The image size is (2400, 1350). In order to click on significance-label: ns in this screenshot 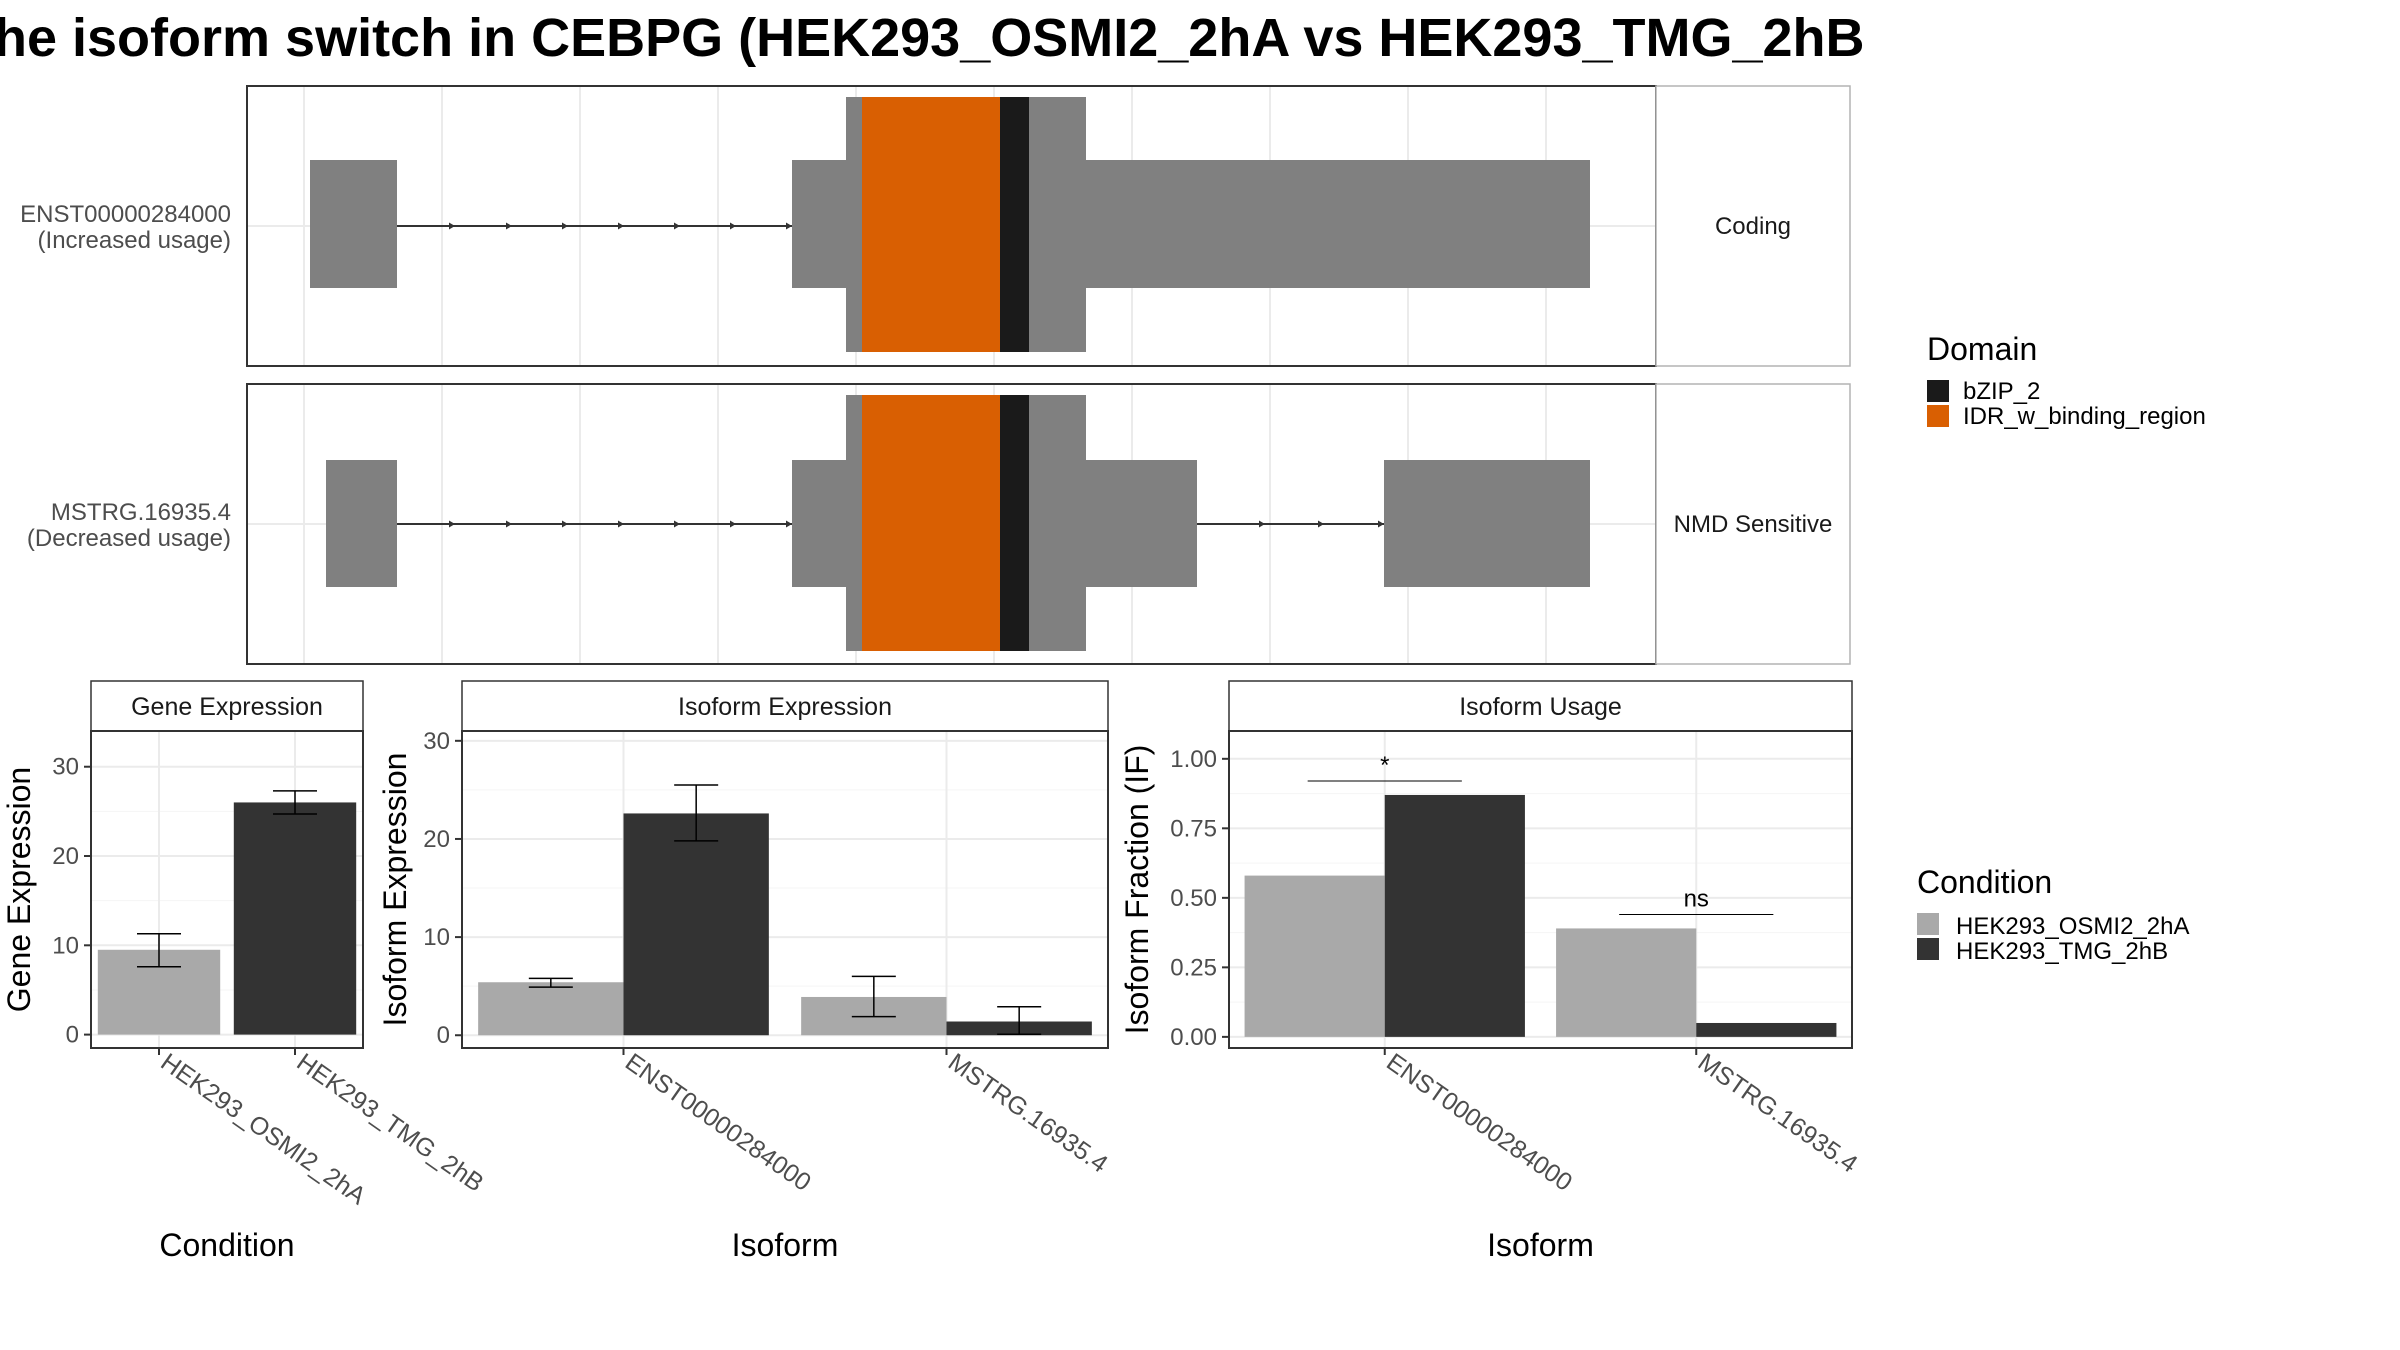, I will do `click(1696, 899)`.